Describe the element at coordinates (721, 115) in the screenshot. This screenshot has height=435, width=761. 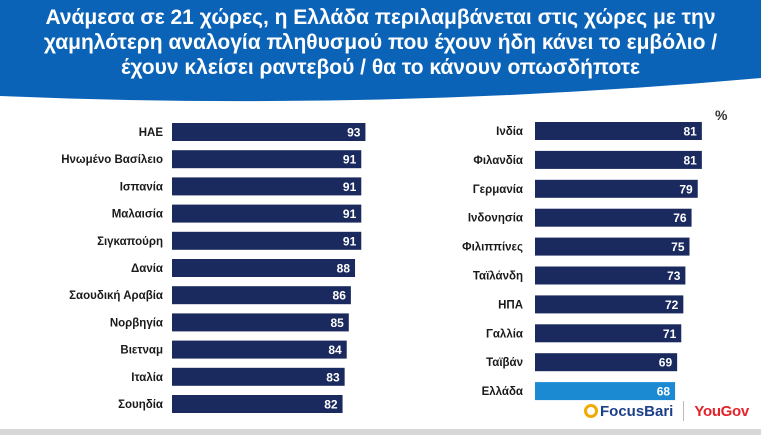
I see `unit-label: %` at that location.